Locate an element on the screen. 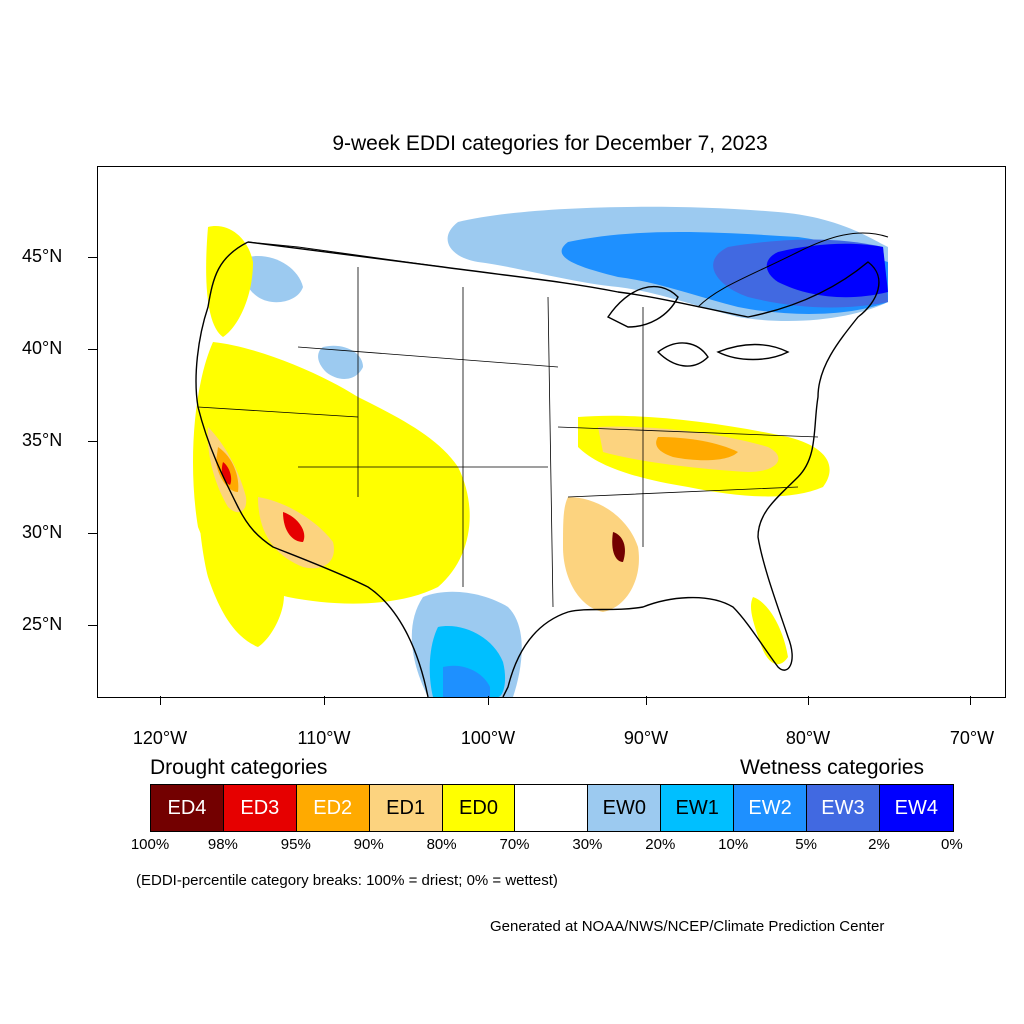 The height and width of the screenshot is (1024, 1024). percentile-label: 10% is located at coordinates (733, 844).